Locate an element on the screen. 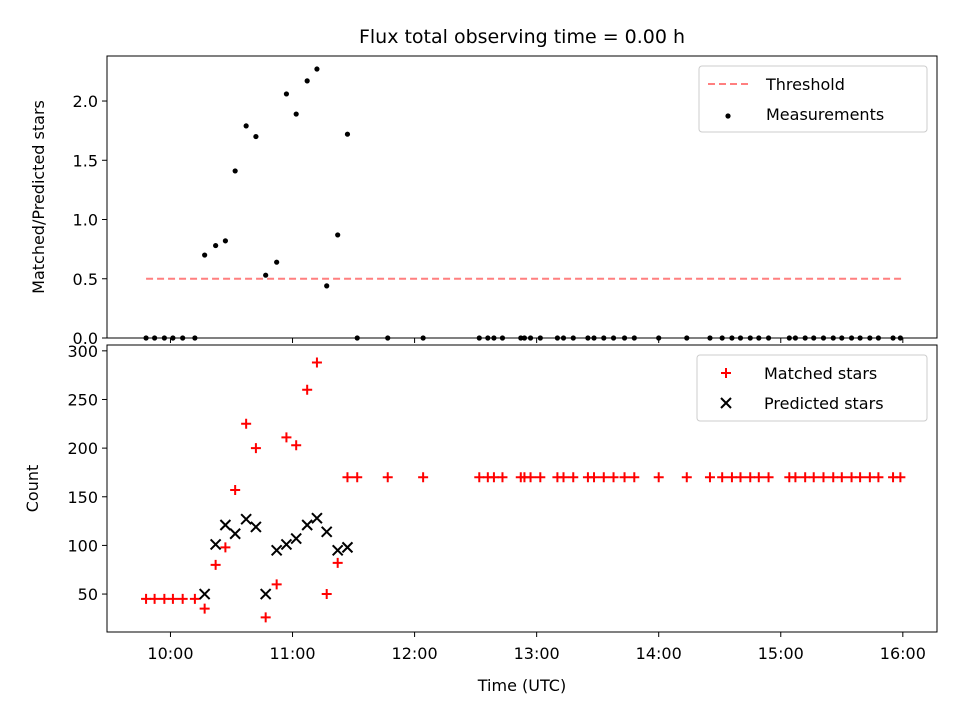  figure-title: Flux total observing time = 0.00 h is located at coordinates (522, 37).